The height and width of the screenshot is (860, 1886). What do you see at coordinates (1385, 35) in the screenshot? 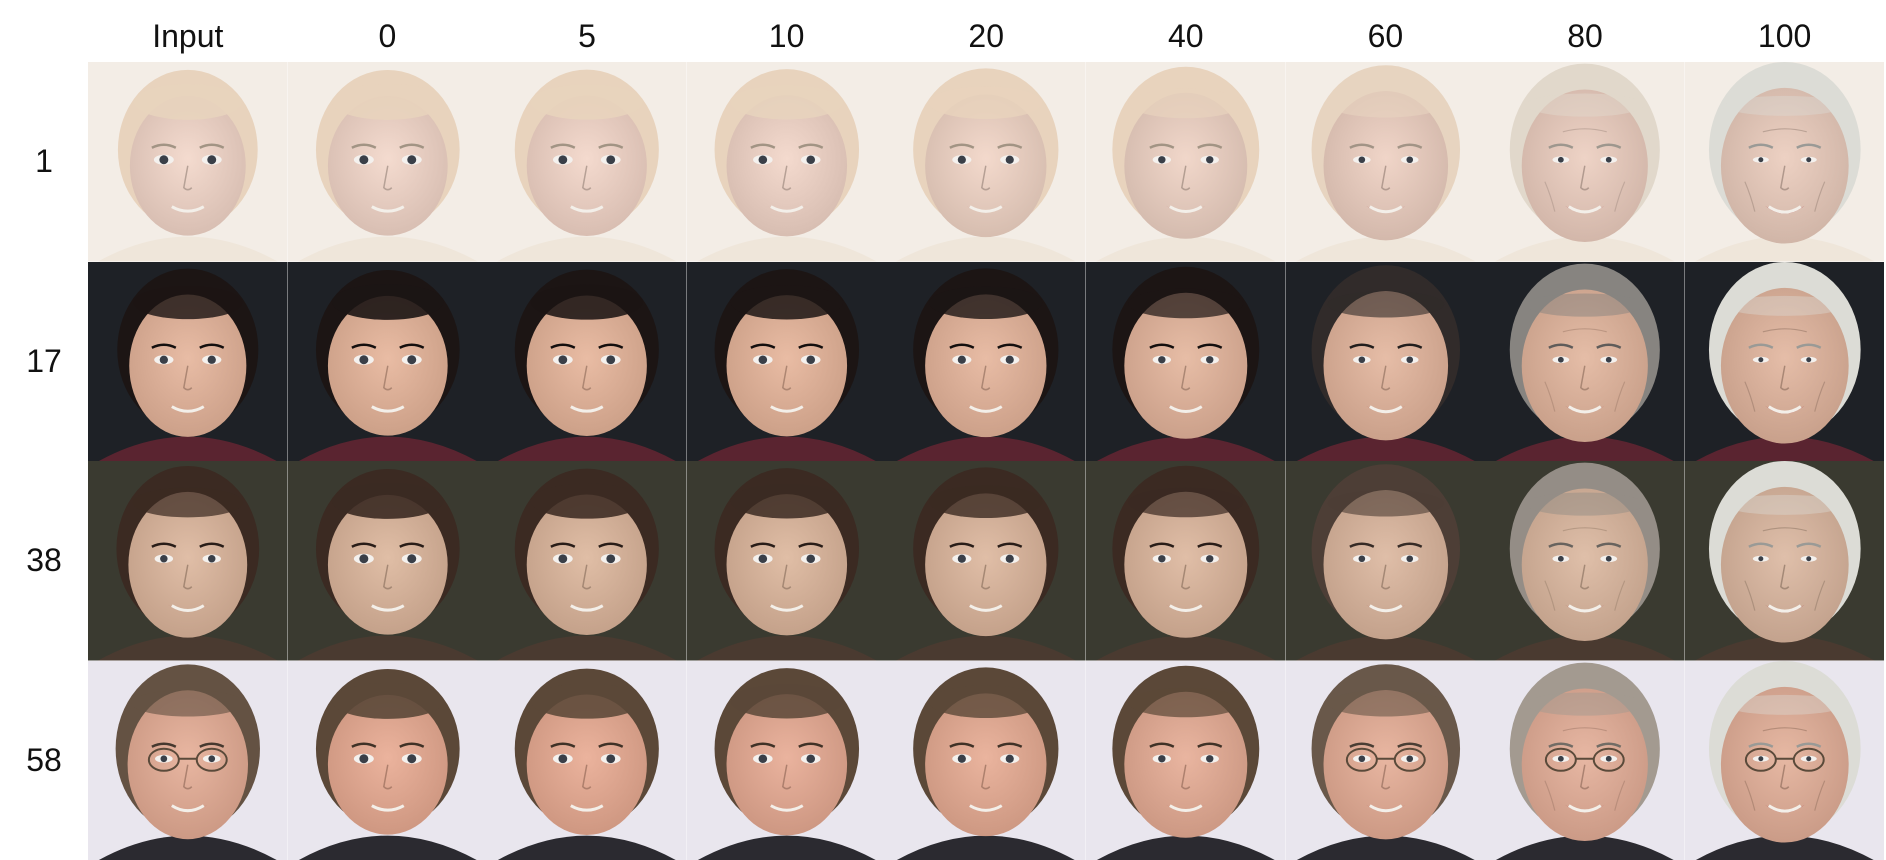
I see `column-header-age-60: 60` at bounding box center [1385, 35].